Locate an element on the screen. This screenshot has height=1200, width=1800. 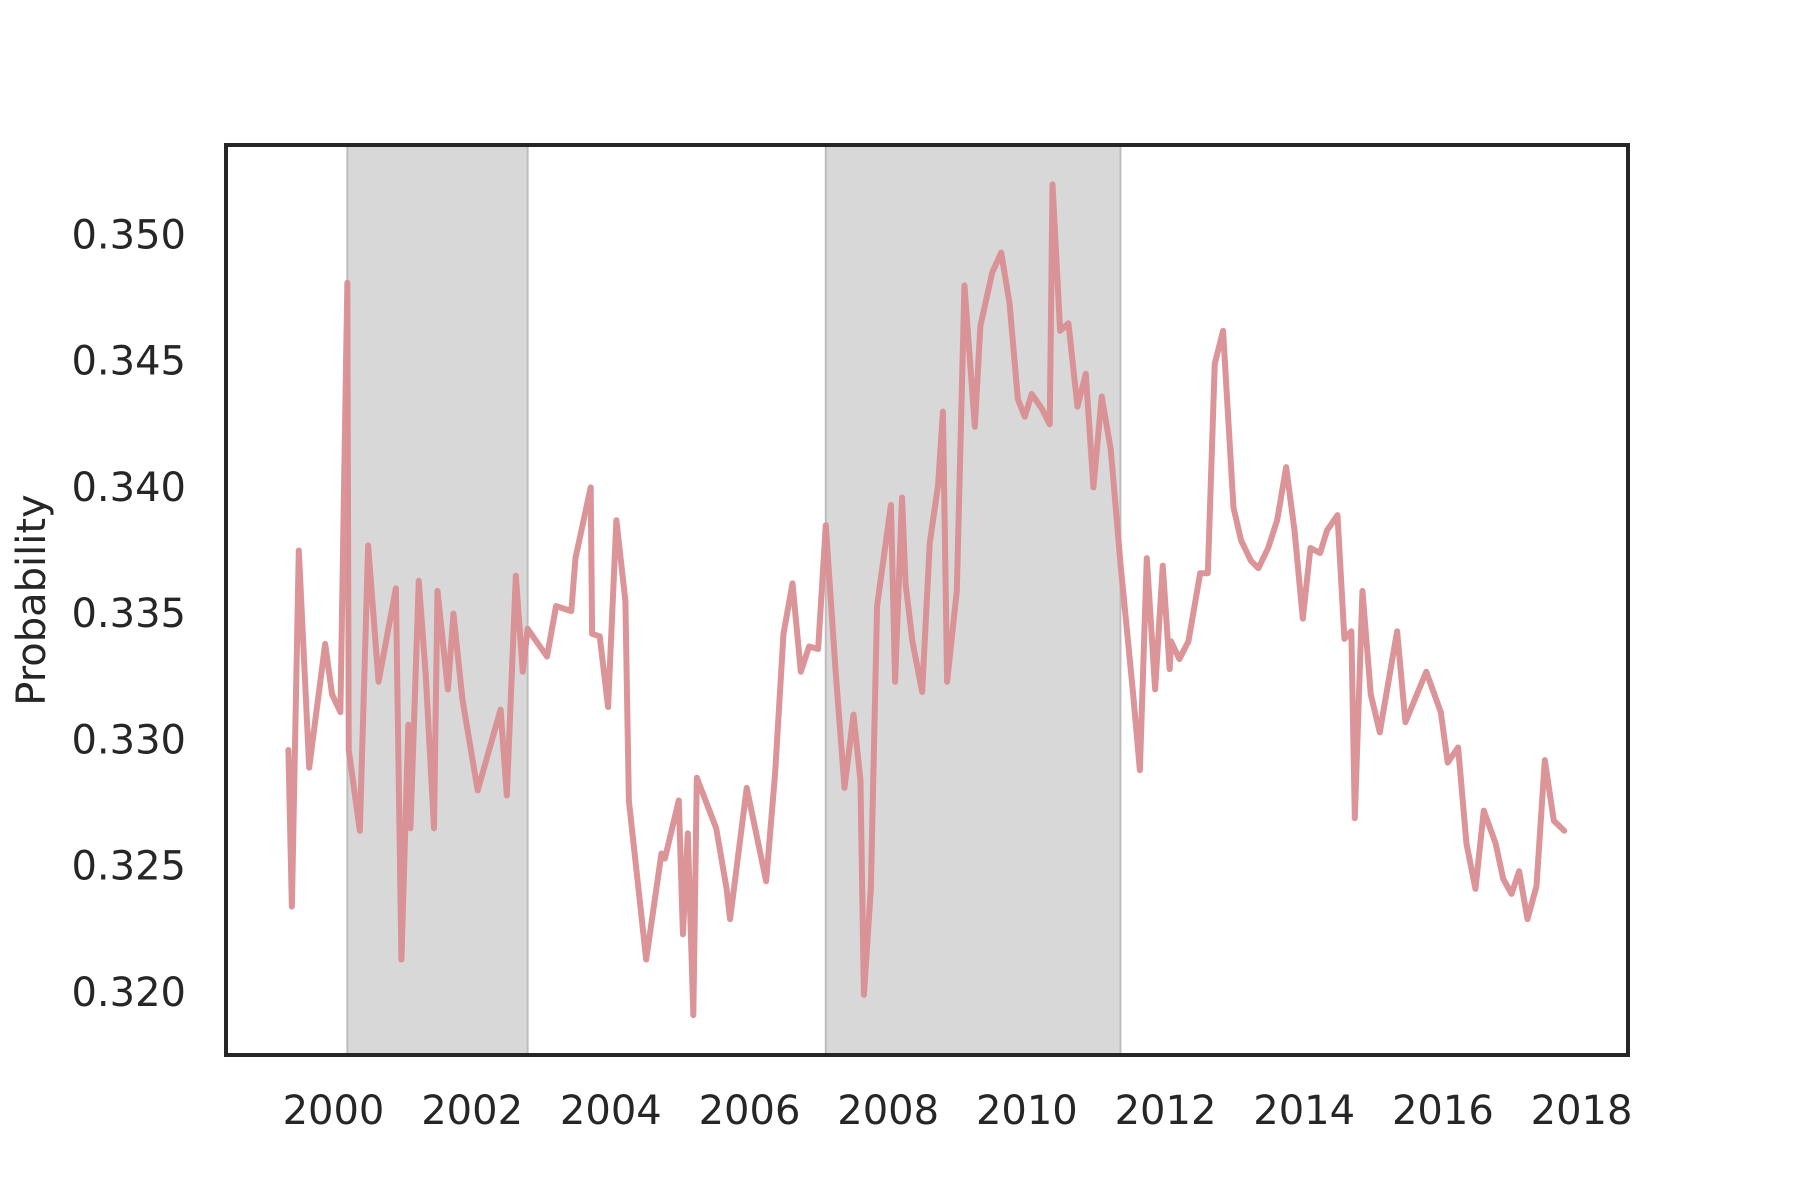
y-tick-label: 0.345 is located at coordinates (128, 362).